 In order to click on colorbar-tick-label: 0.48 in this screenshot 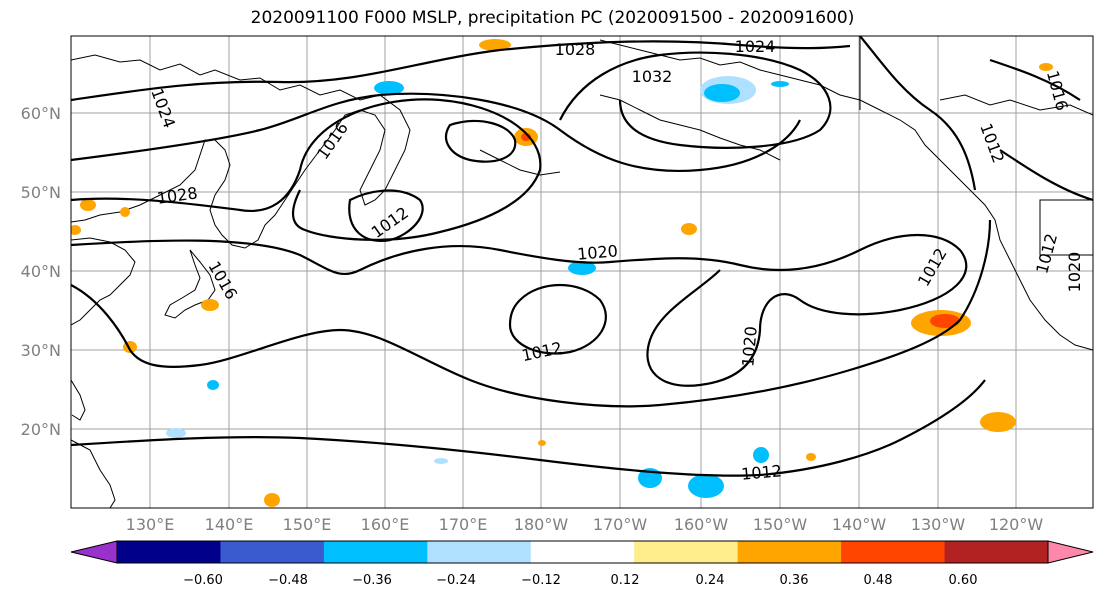, I will do `click(878, 580)`.